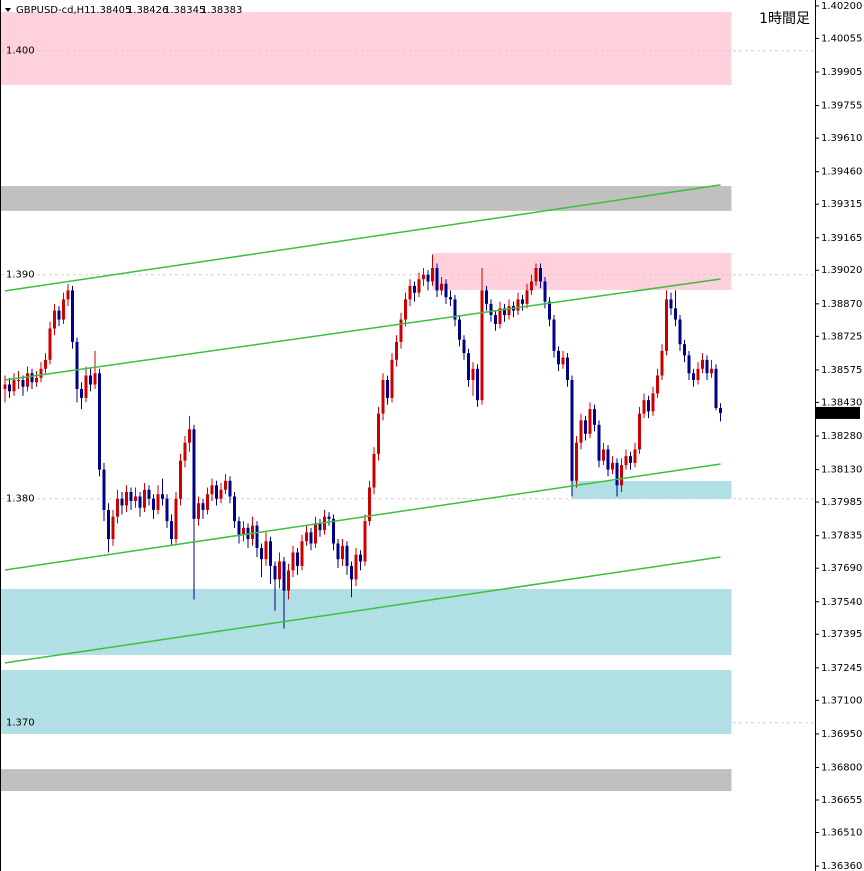 The height and width of the screenshot is (871, 864). Describe the element at coordinates (147, 10) in the screenshot. I see `high: 1.38426` at that location.